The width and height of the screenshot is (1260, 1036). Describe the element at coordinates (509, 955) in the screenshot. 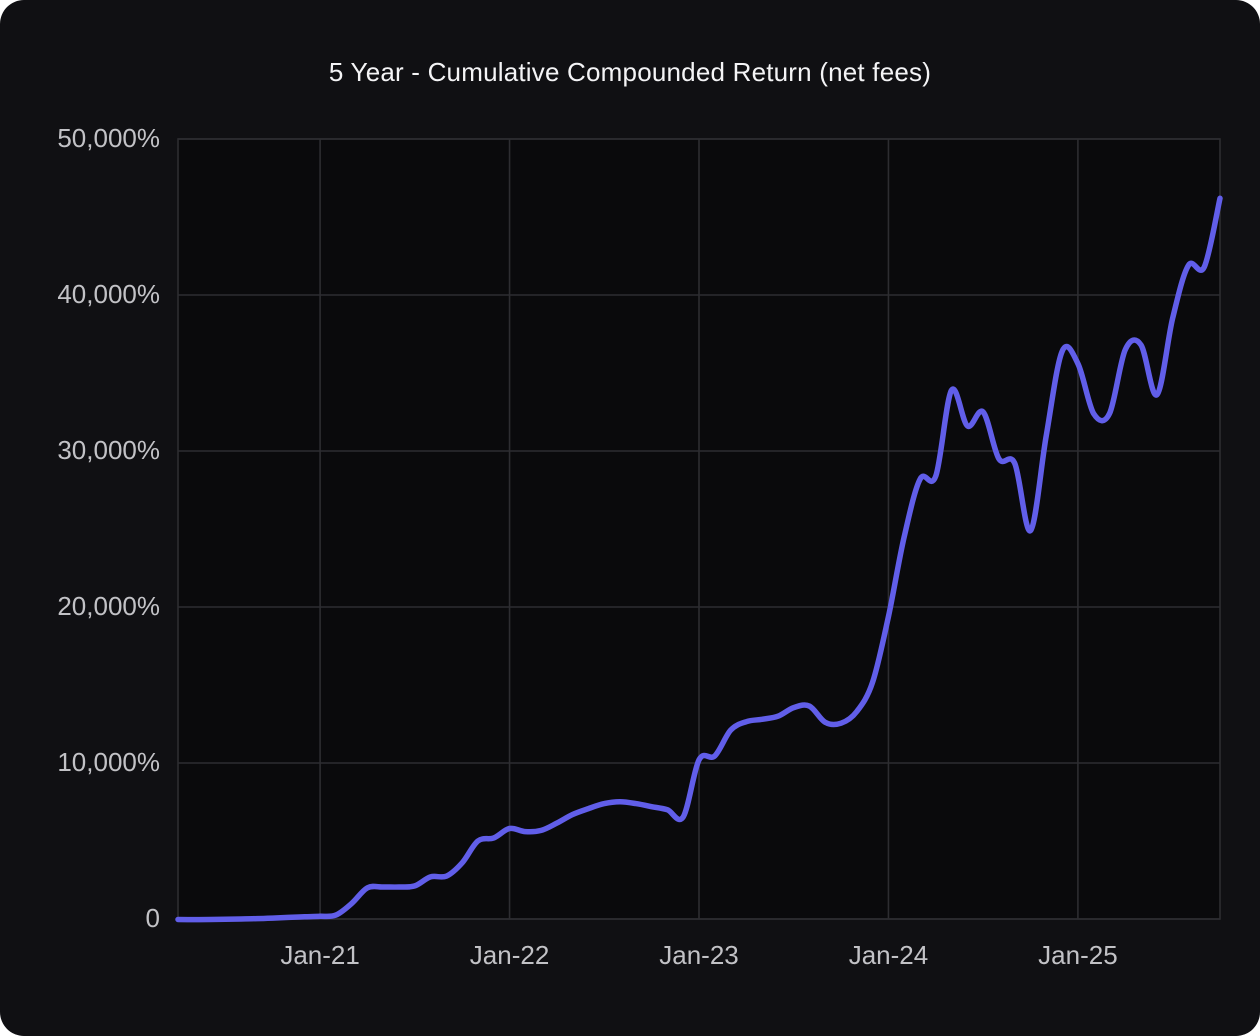

I see `x-tick-label: Jan-22` at that location.